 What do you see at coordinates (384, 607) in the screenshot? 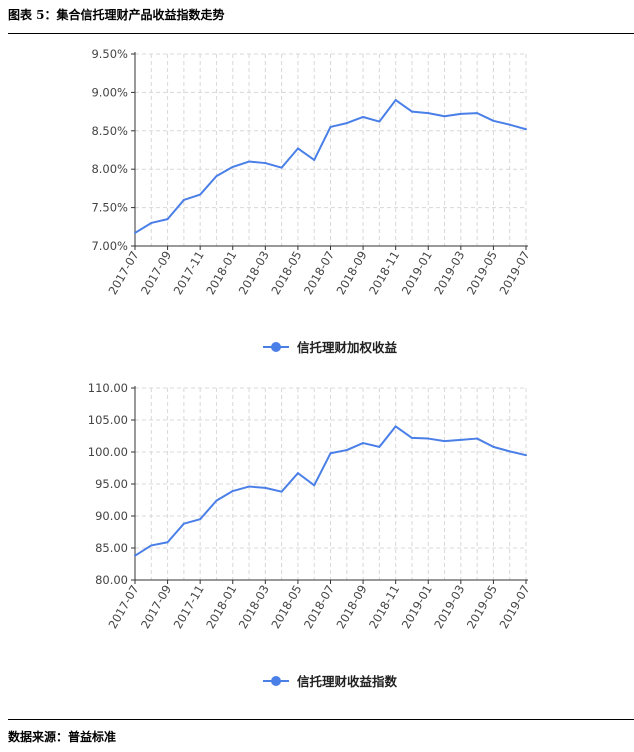
I see `chart2-x-tick-label: 2018-11` at bounding box center [384, 607].